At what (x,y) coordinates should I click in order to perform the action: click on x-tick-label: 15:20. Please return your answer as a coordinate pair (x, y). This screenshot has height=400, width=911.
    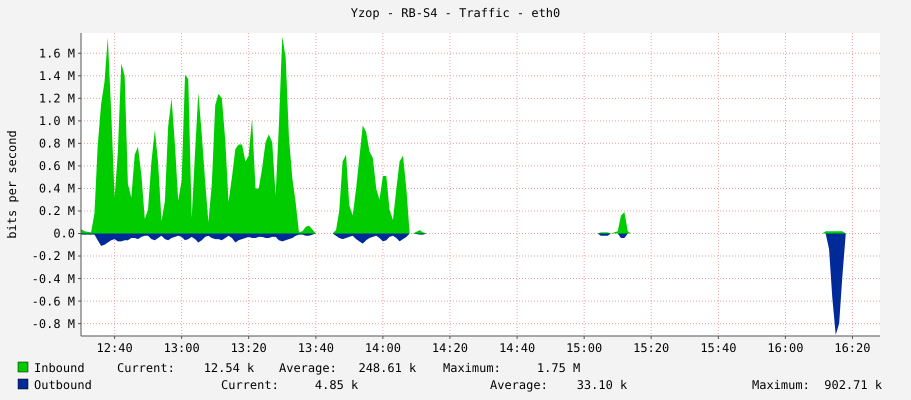
    Looking at the image, I should click on (651, 348).